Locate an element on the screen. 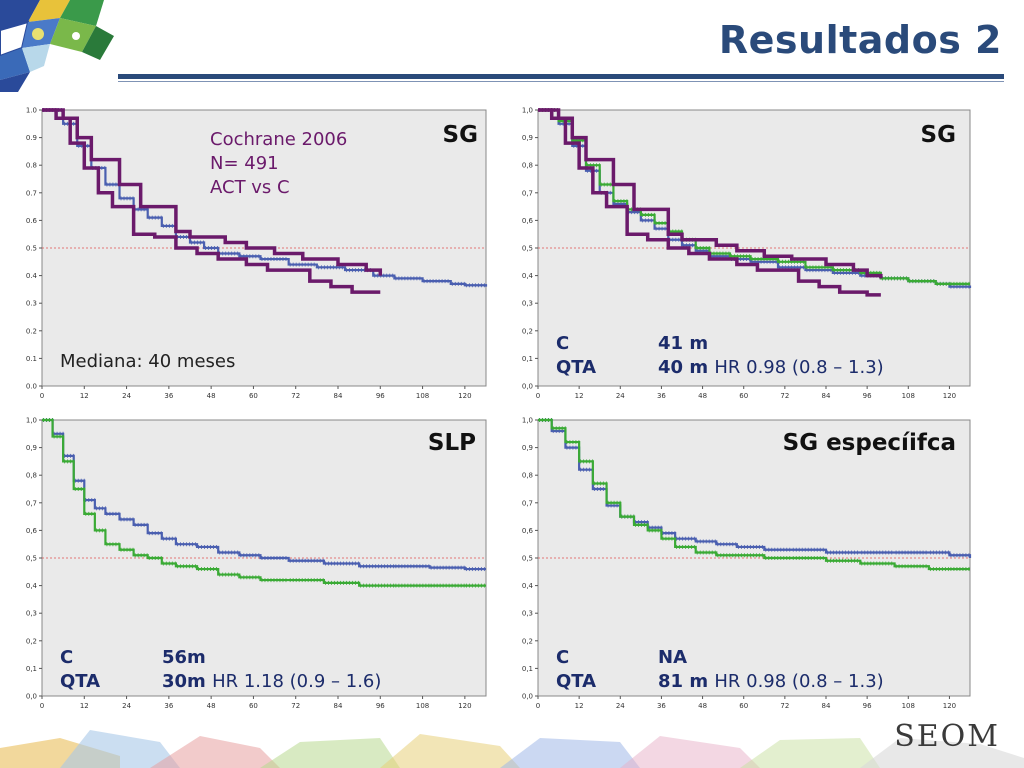  x-tick-label: 72 is located at coordinates (784, 706).